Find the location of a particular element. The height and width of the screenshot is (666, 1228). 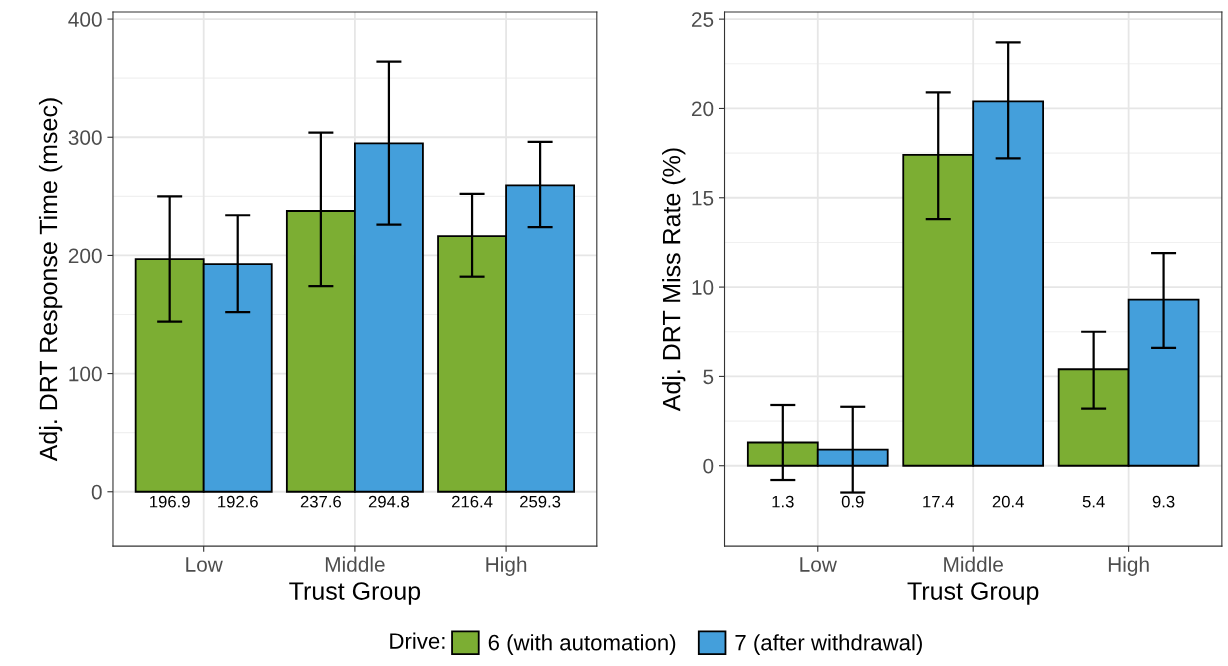

legend-title: Drive: is located at coordinates (417, 640).